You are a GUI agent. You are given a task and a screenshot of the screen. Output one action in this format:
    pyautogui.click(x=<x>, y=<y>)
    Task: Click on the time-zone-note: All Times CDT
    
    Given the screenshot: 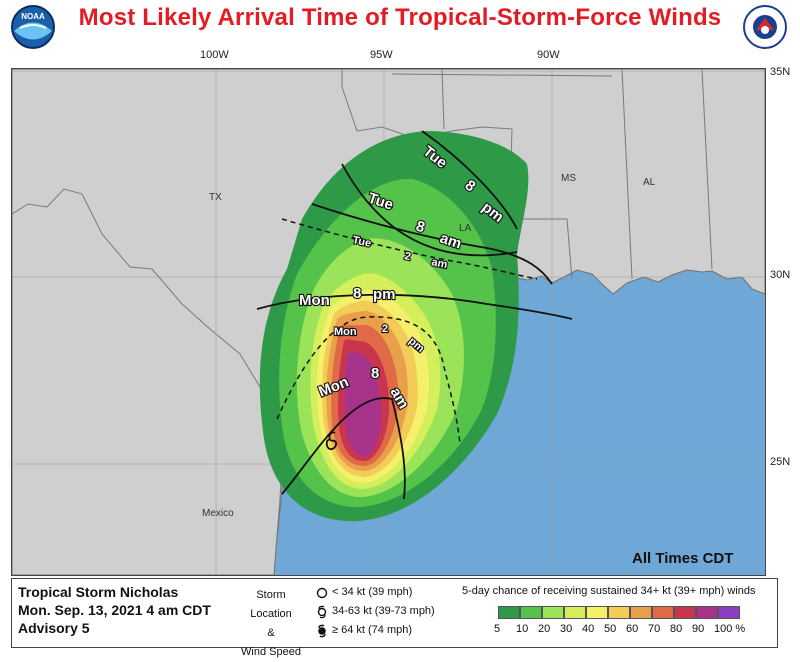 What is the action you would take?
    pyautogui.click(x=683, y=558)
    